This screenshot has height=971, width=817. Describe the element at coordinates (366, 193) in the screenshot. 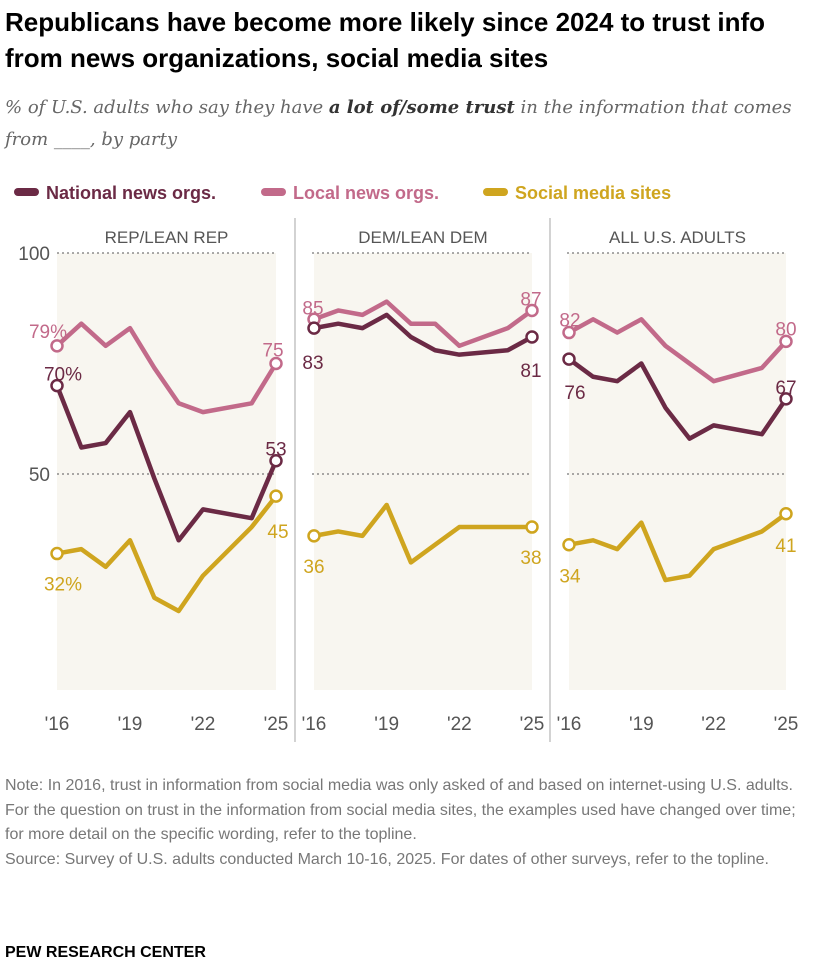

I see `legend-label: Local news orgs.` at that location.